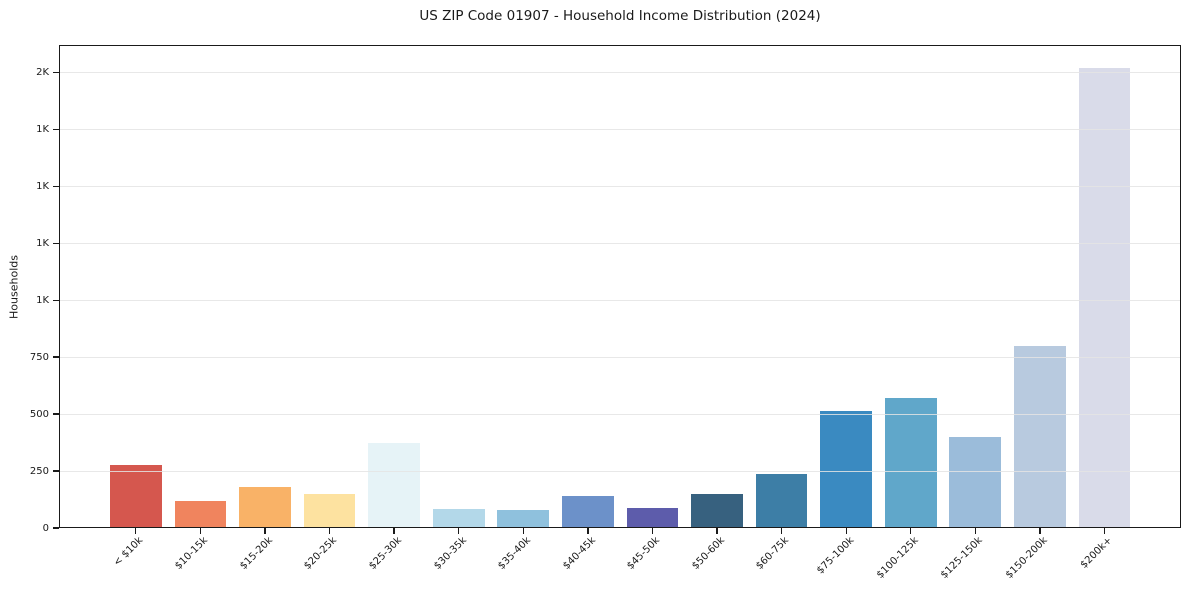 This screenshot has height=590, width=1189. Describe the element at coordinates (450, 553) in the screenshot. I see `x-tick-label: $30-35k` at that location.